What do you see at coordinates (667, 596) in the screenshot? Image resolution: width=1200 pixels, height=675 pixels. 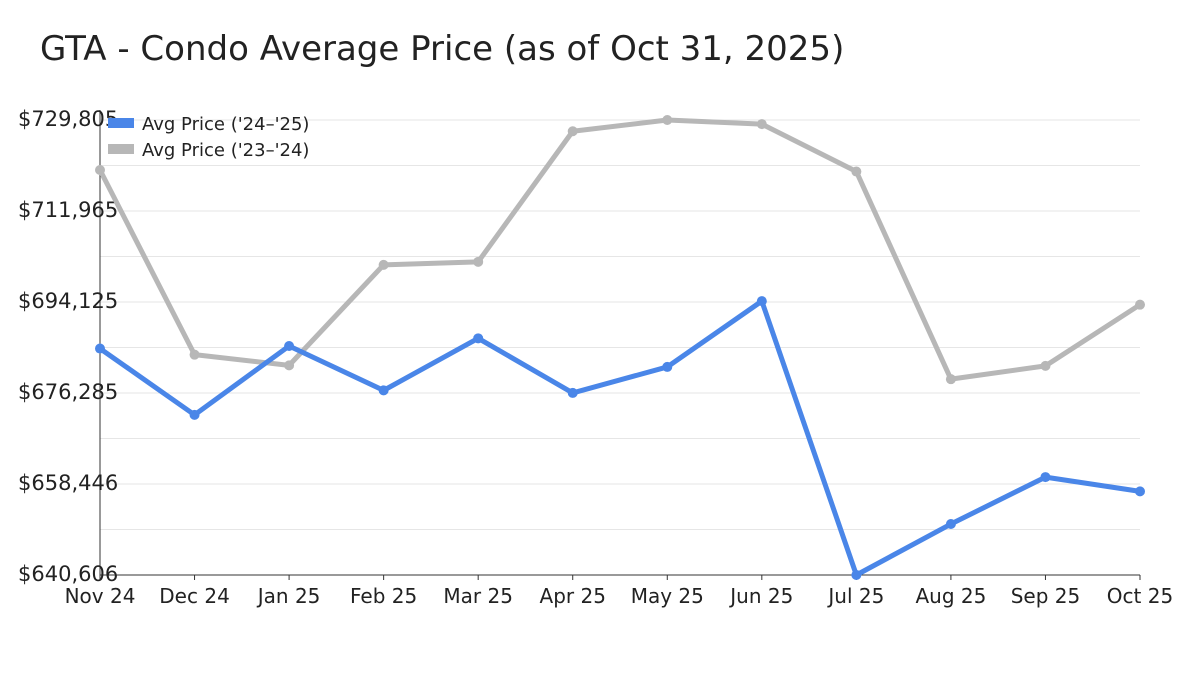 I see `x-tick-label: May 25` at bounding box center [667, 596].